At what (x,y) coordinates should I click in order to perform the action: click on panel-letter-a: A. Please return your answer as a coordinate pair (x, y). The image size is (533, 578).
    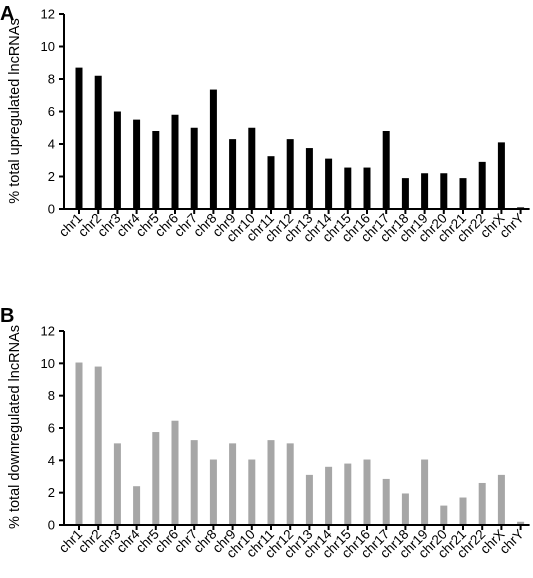
    Looking at the image, I should click on (7, 14).